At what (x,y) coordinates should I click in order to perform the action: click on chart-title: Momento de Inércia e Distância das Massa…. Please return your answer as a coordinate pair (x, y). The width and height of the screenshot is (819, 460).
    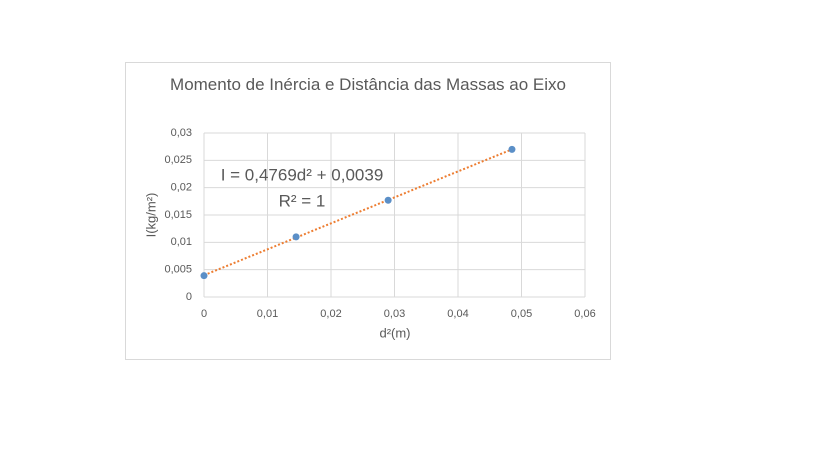
    Looking at the image, I should click on (368, 84).